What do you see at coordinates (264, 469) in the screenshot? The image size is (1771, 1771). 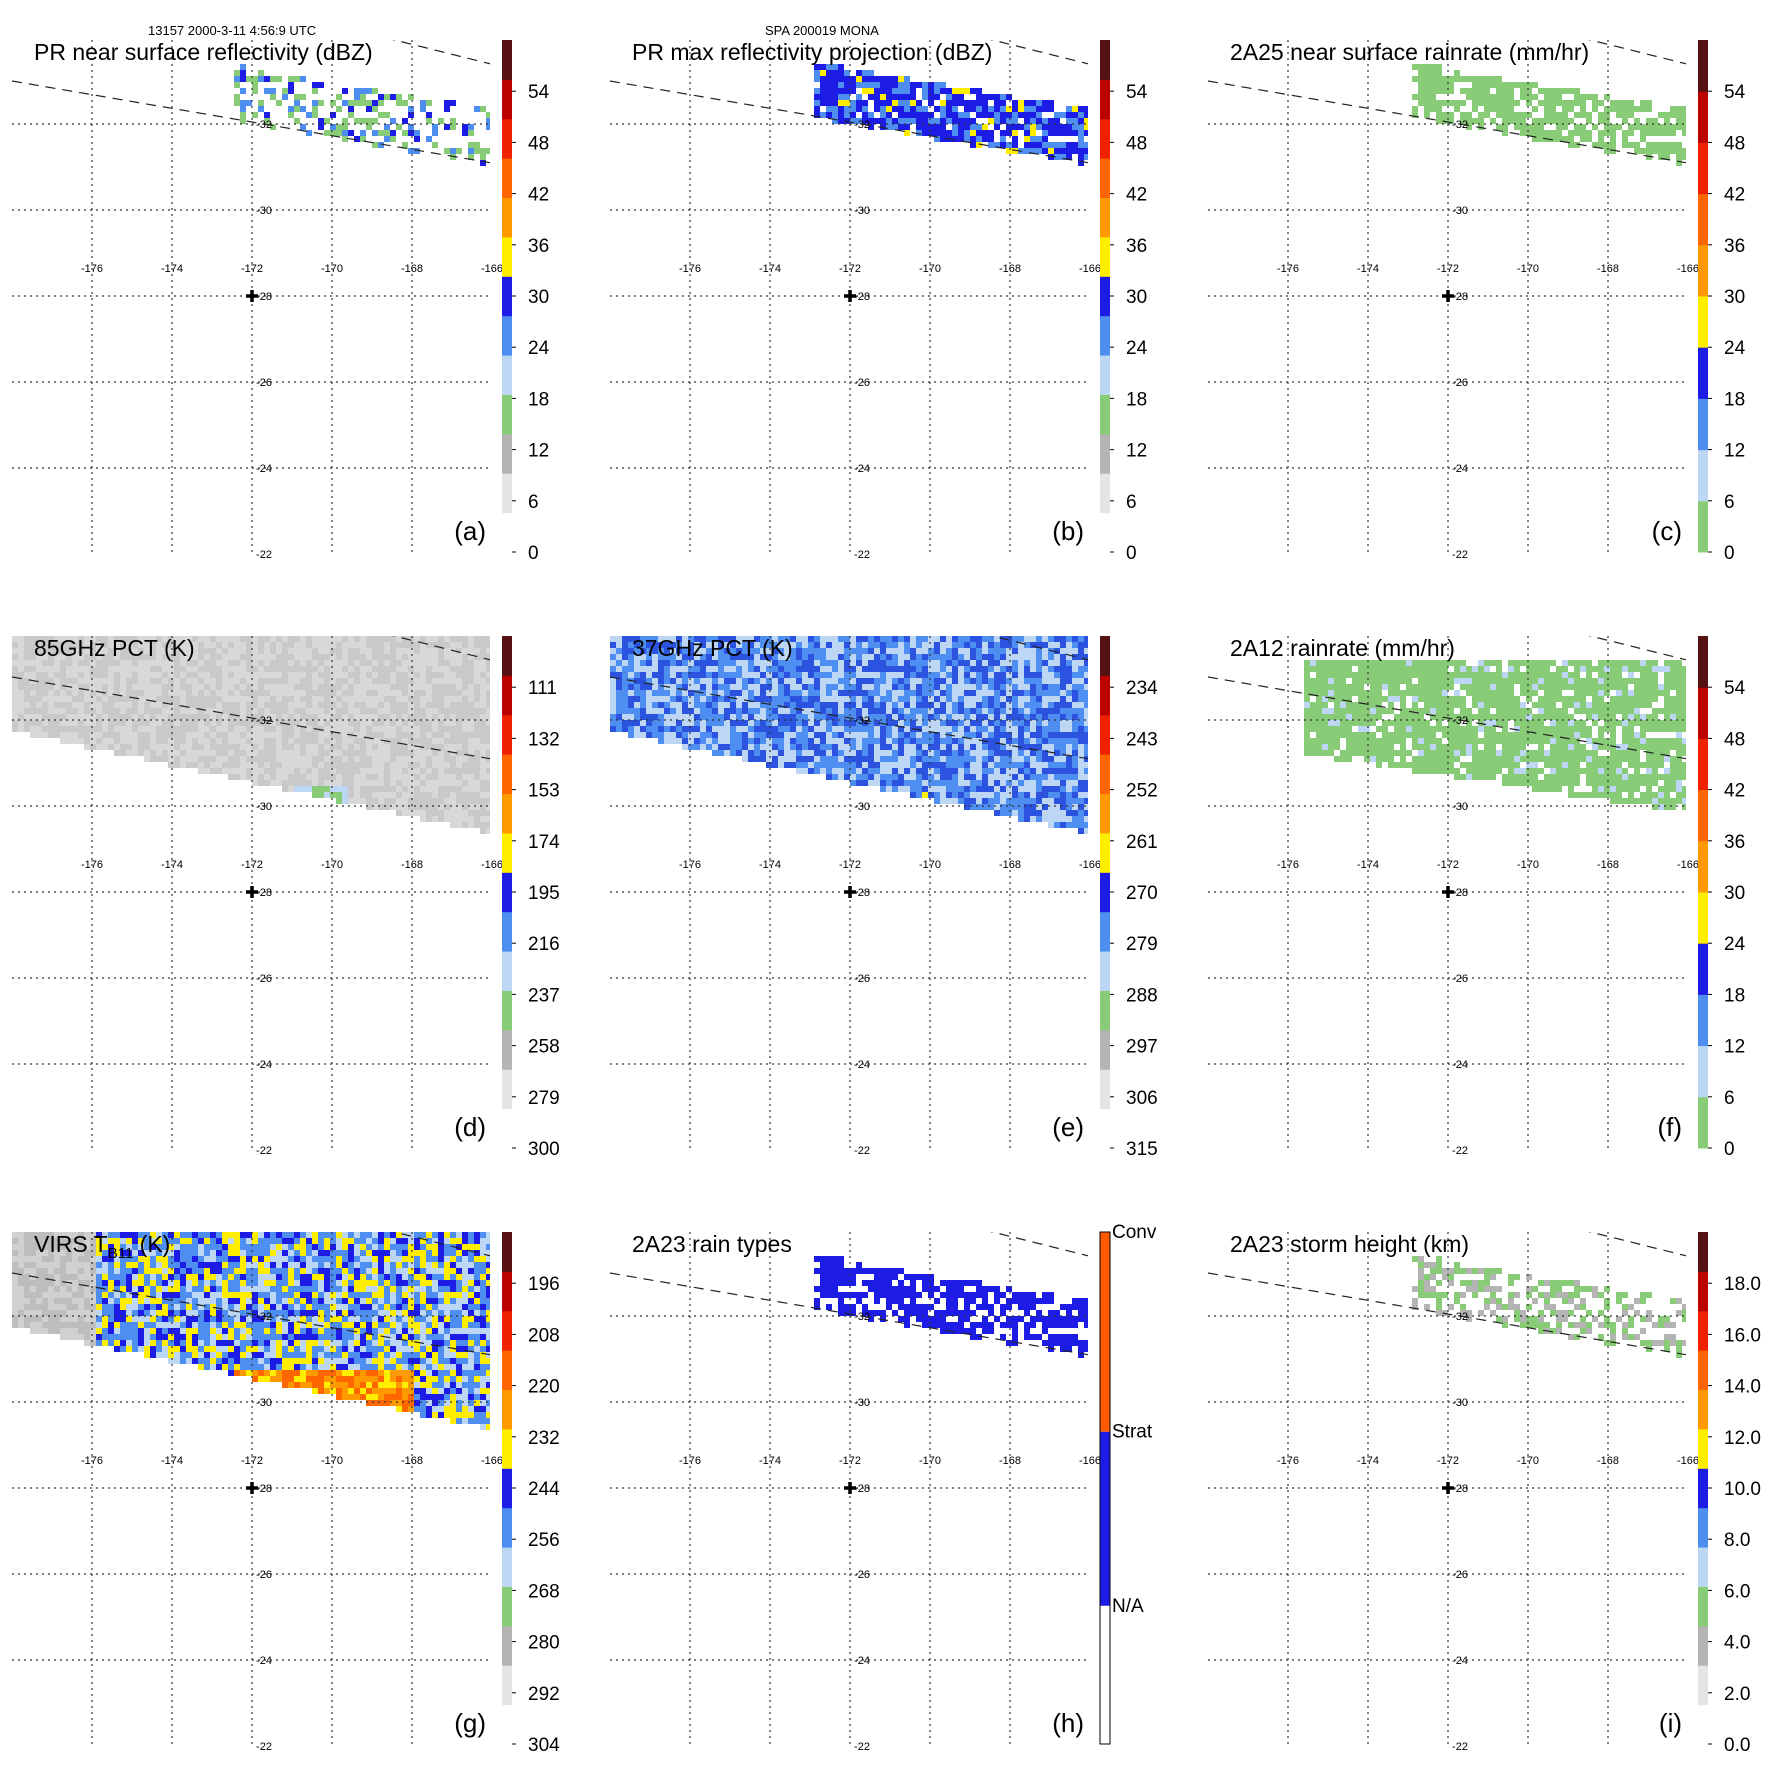 I see `lat-tick-label: -24` at bounding box center [264, 469].